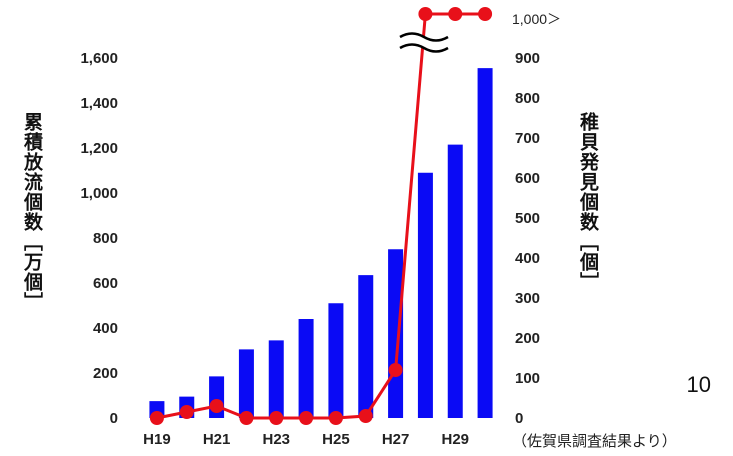 The height and width of the screenshot is (456, 733). What do you see at coordinates (698, 384) in the screenshot?
I see `page-number: 10` at bounding box center [698, 384].